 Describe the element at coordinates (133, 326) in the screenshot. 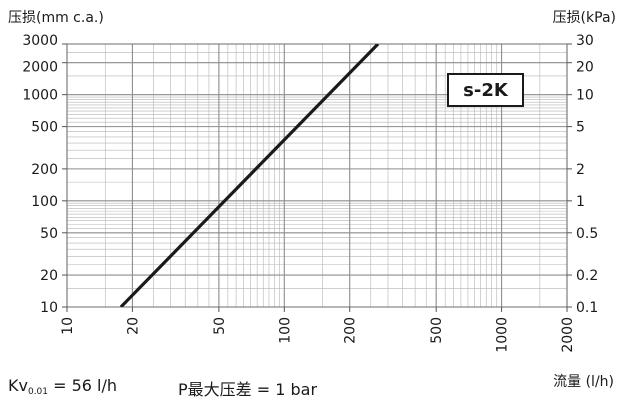

I see `x-tick-label: 20` at that location.